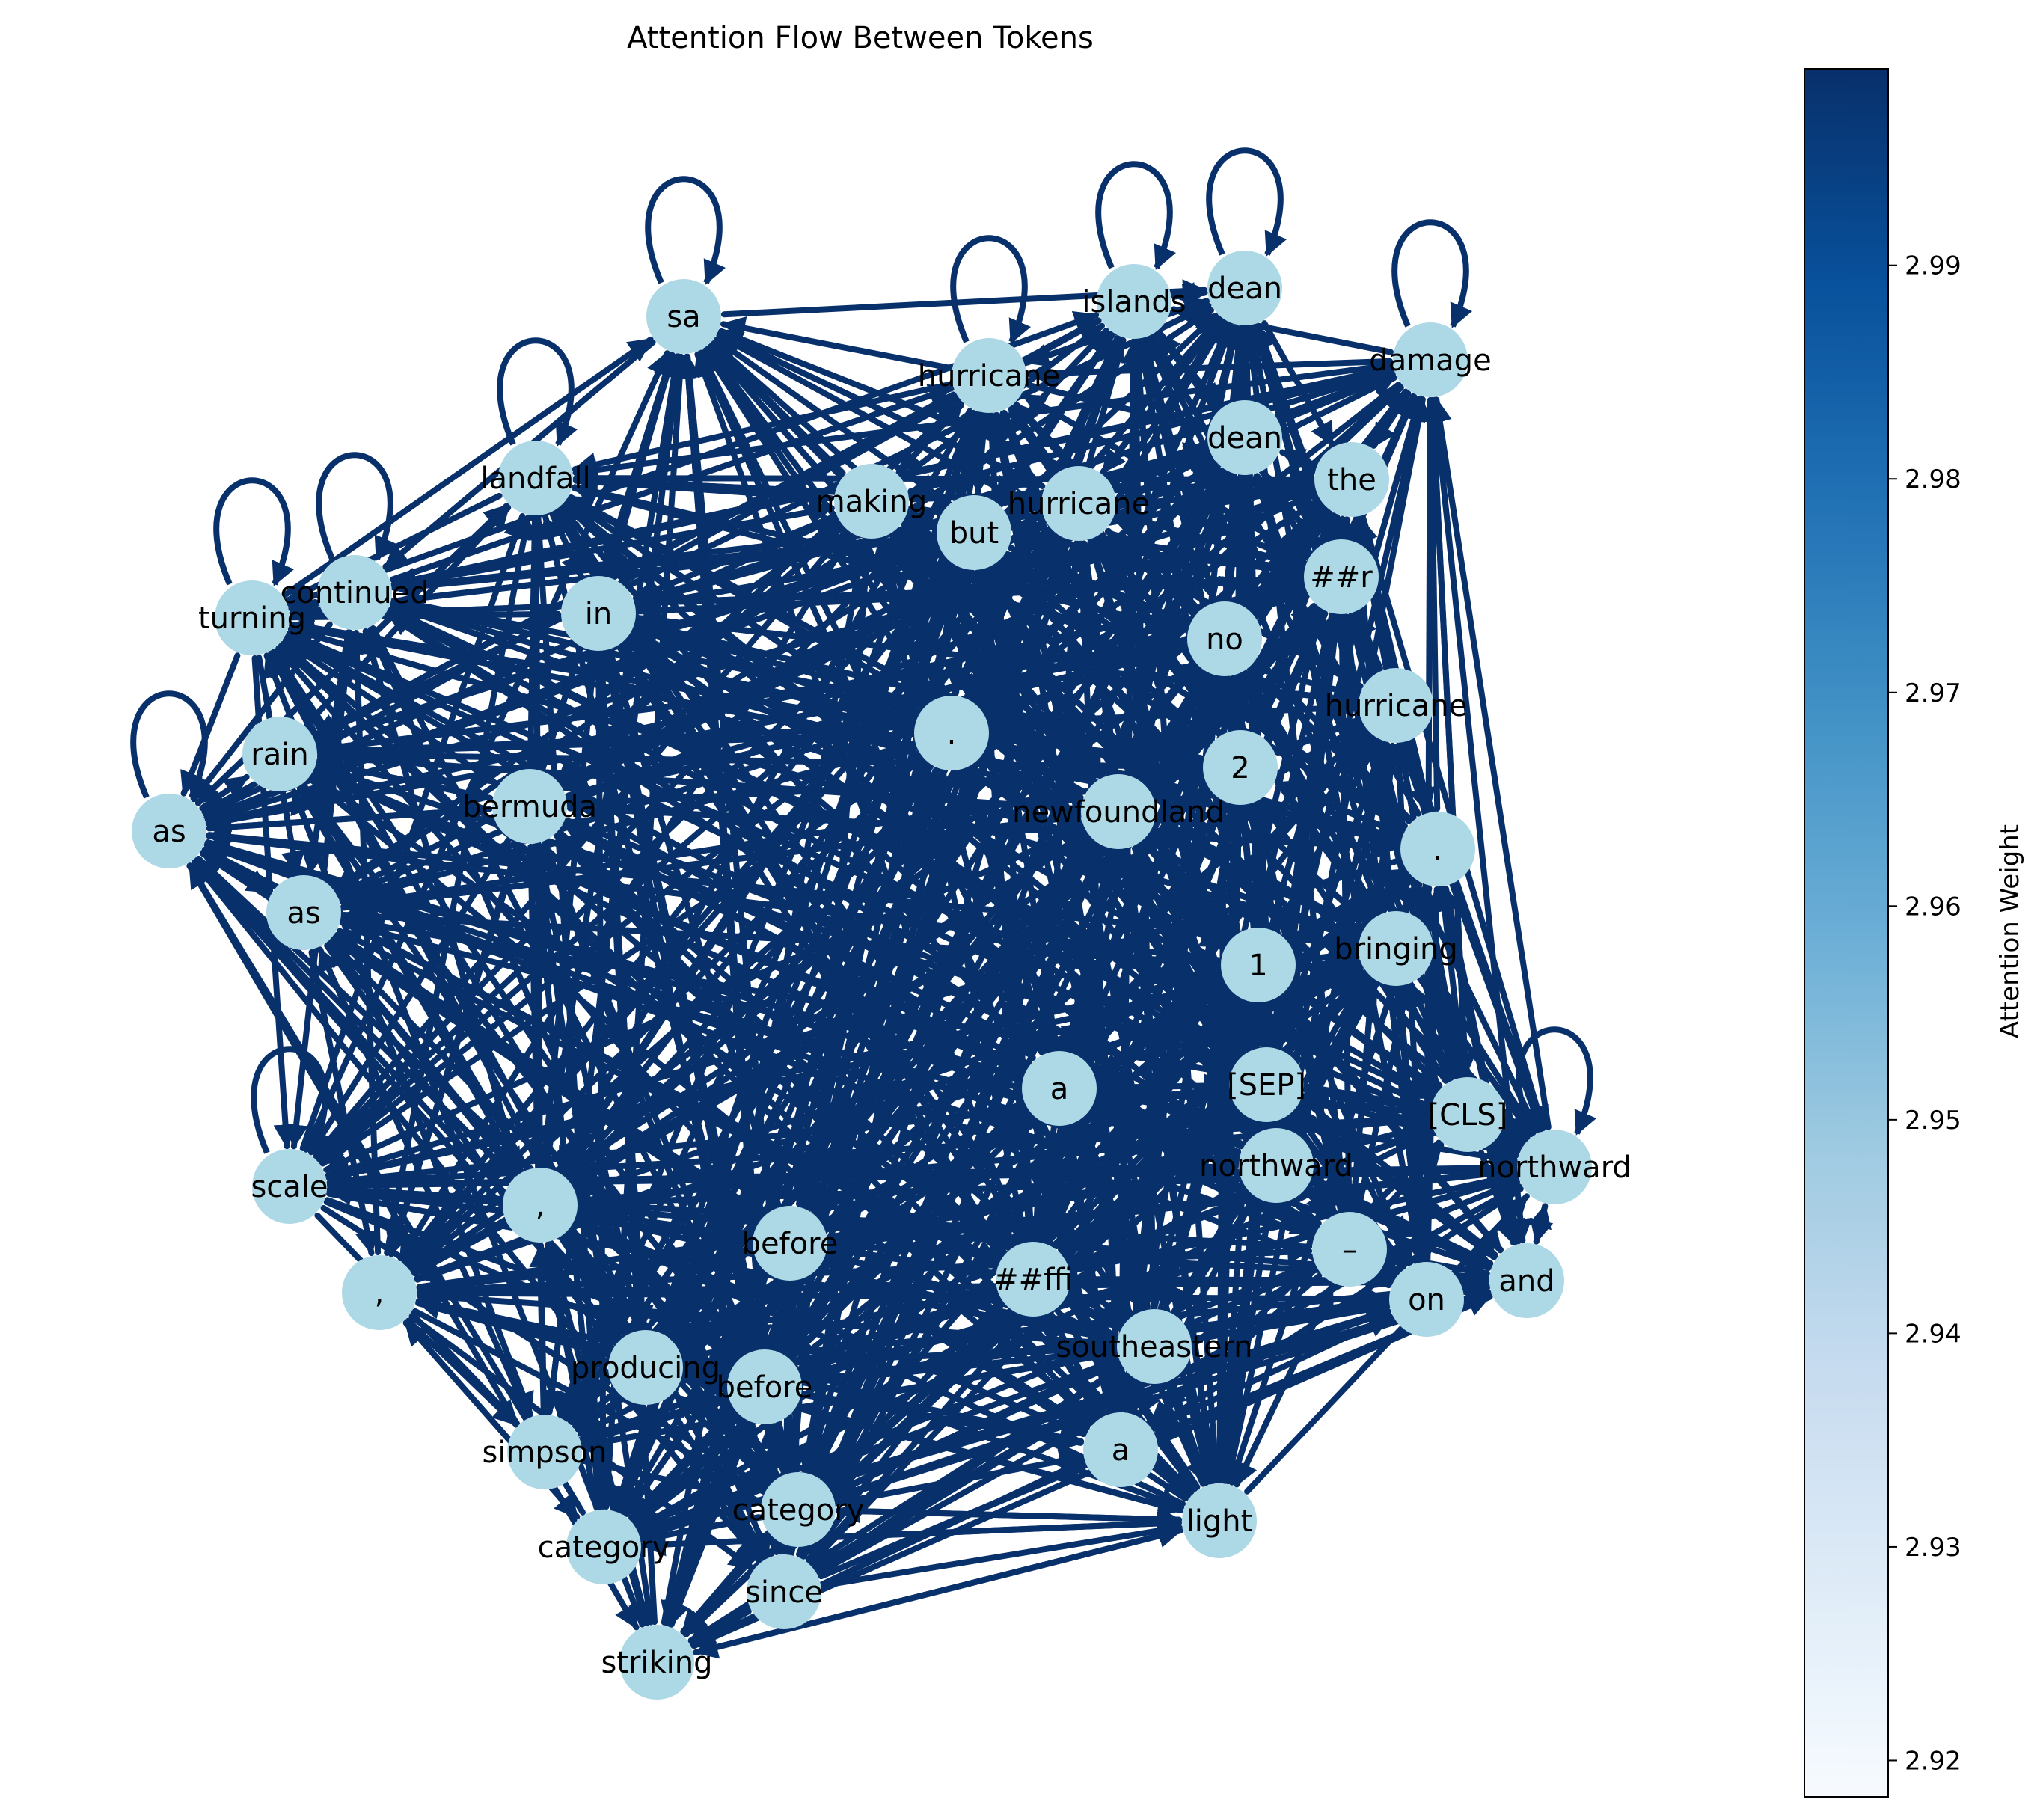  What do you see at coordinates (1134, 301) in the screenshot?
I see `token-node-islands: islands` at bounding box center [1134, 301].